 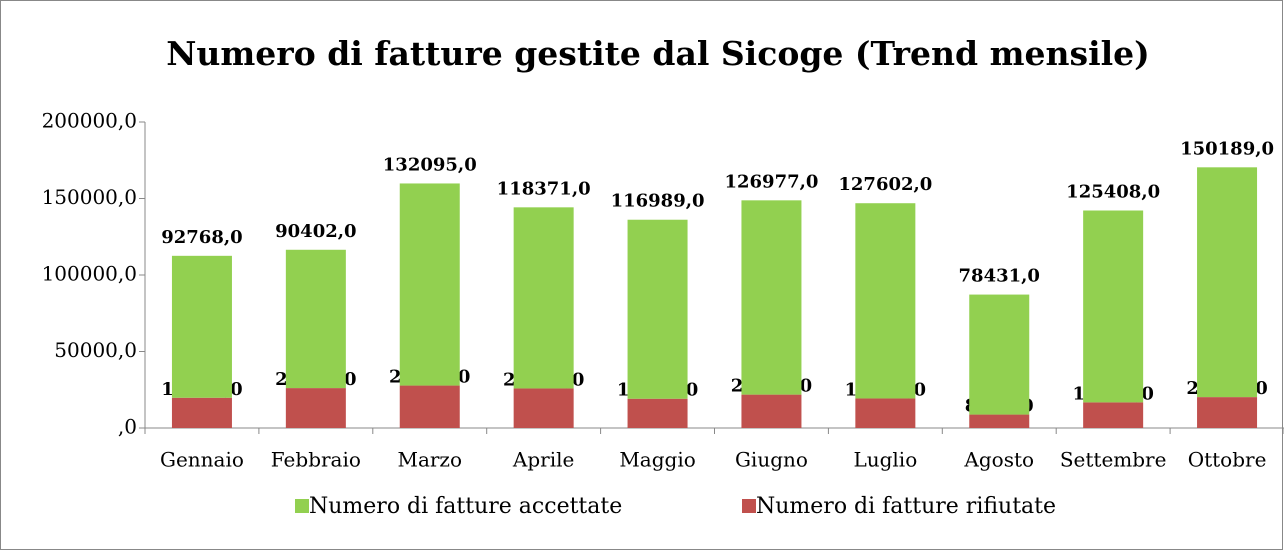 What do you see at coordinates (89, 274) in the screenshot?
I see `y-tick-label: 100000,0` at bounding box center [89, 274].